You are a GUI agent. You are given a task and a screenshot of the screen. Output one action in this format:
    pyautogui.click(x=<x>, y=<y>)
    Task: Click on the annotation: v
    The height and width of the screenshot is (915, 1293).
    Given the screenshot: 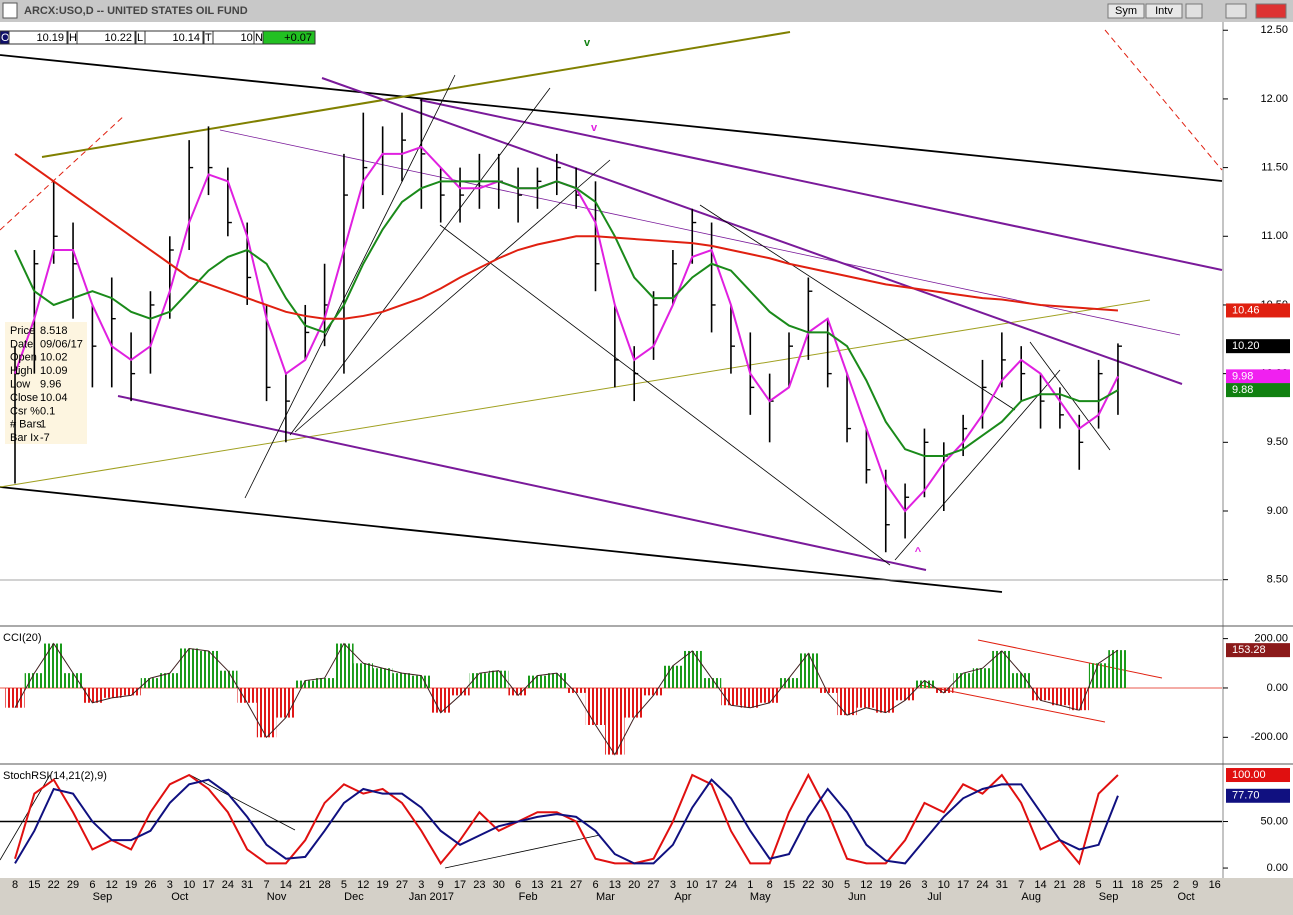 What is the action you would take?
    pyautogui.click(x=587, y=43)
    